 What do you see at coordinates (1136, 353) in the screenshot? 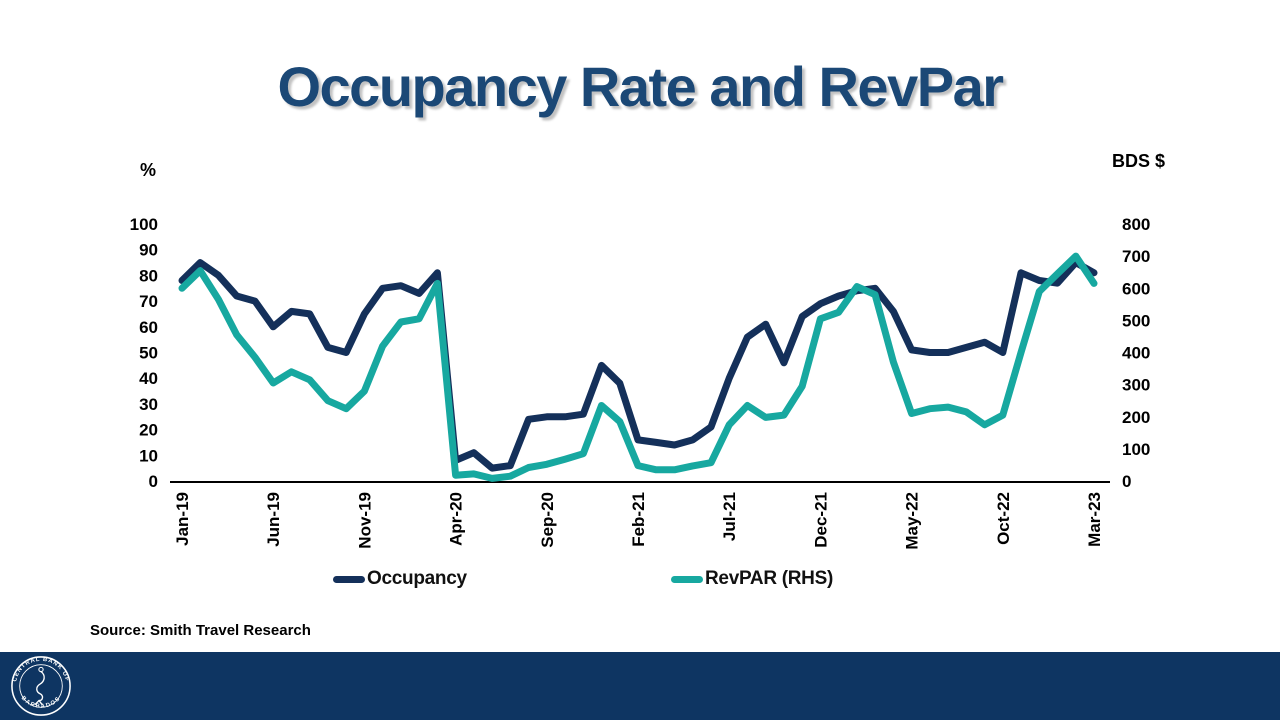
I see `right-axis-tick-label: 400` at bounding box center [1136, 353].